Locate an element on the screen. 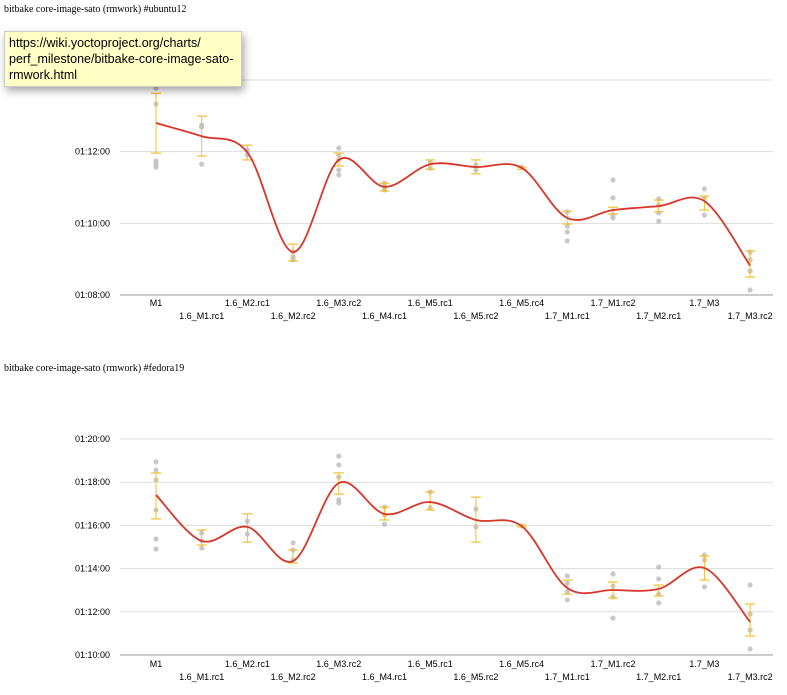  y-tick-label: 01:16:00 is located at coordinates (92, 525).